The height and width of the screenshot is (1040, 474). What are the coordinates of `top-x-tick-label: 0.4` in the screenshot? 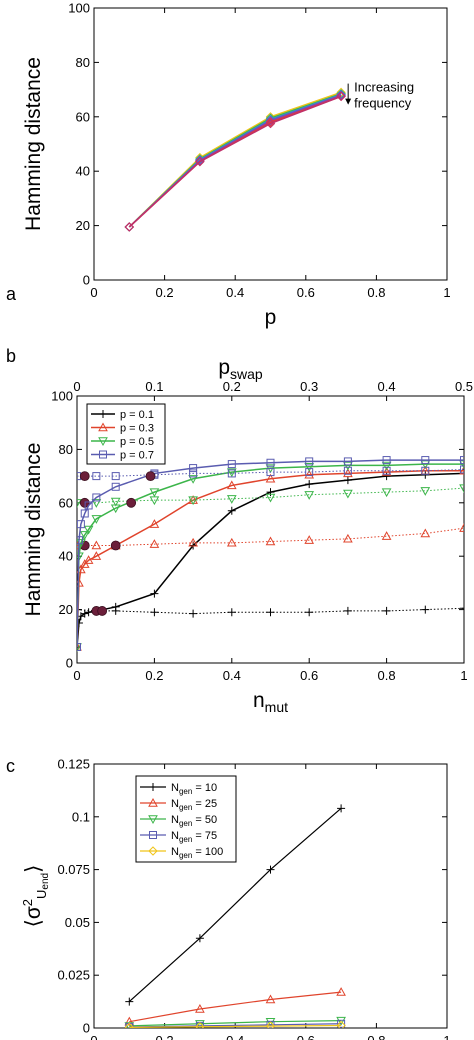 It's located at (387, 386).